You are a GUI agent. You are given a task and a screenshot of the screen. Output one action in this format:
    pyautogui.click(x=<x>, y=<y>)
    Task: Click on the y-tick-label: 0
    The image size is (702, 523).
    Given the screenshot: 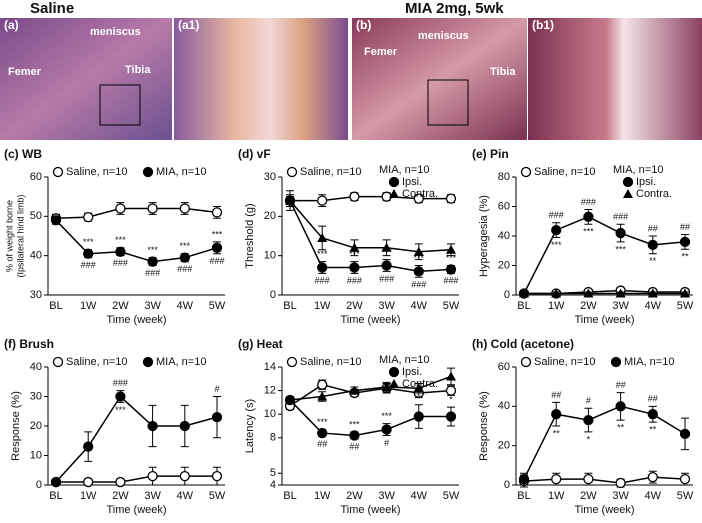 What is the action you would take?
    pyautogui.click(x=39, y=485)
    